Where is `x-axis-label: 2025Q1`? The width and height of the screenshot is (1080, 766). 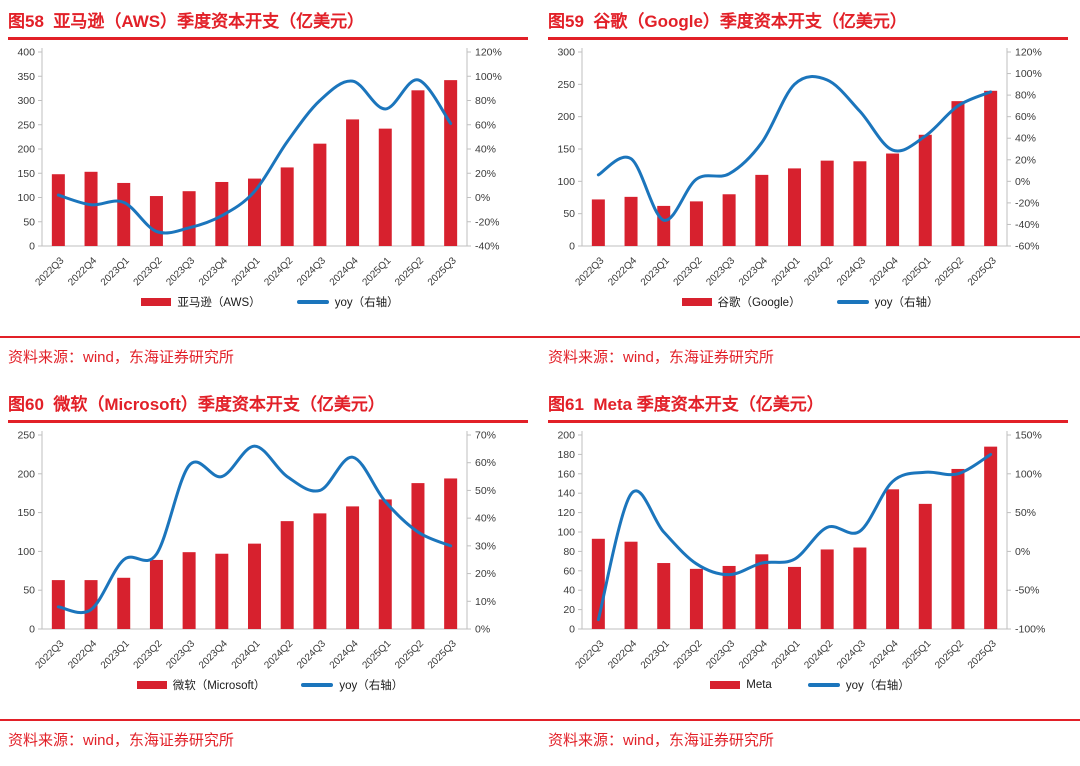 x-axis-label: 2025Q1 is located at coordinates (916, 271).